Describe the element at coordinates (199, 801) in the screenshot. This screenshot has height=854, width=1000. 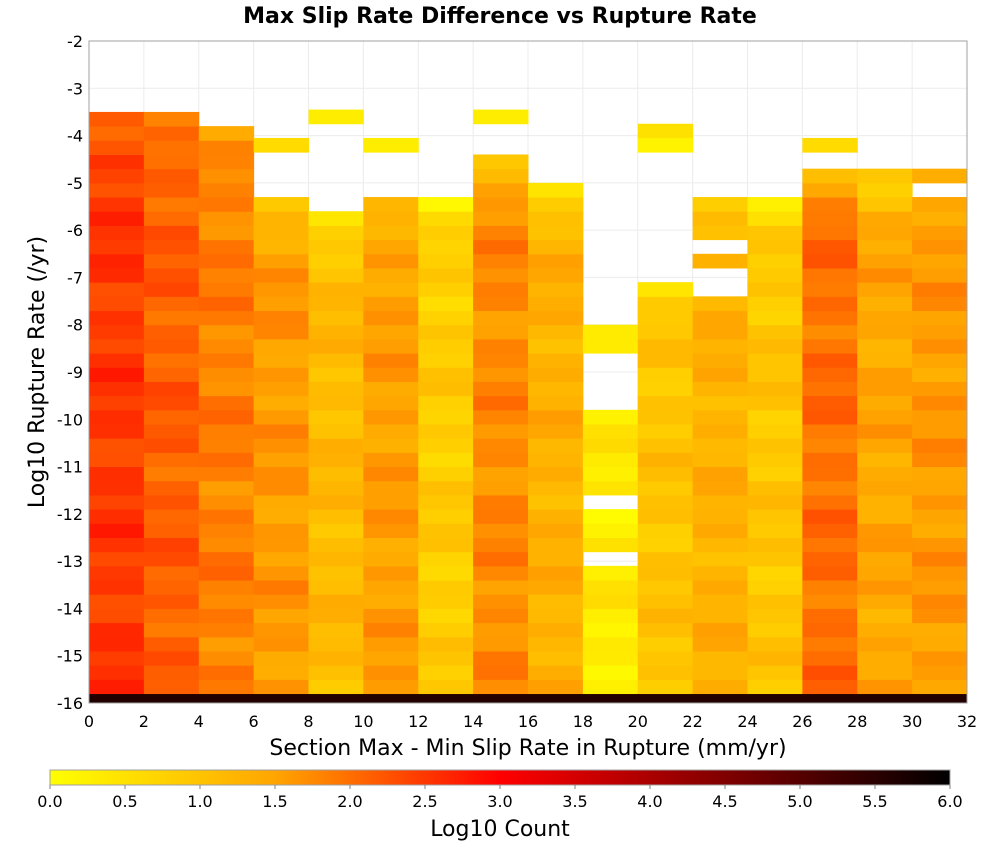
I see `colorbar-tick-label: 1.0` at that location.